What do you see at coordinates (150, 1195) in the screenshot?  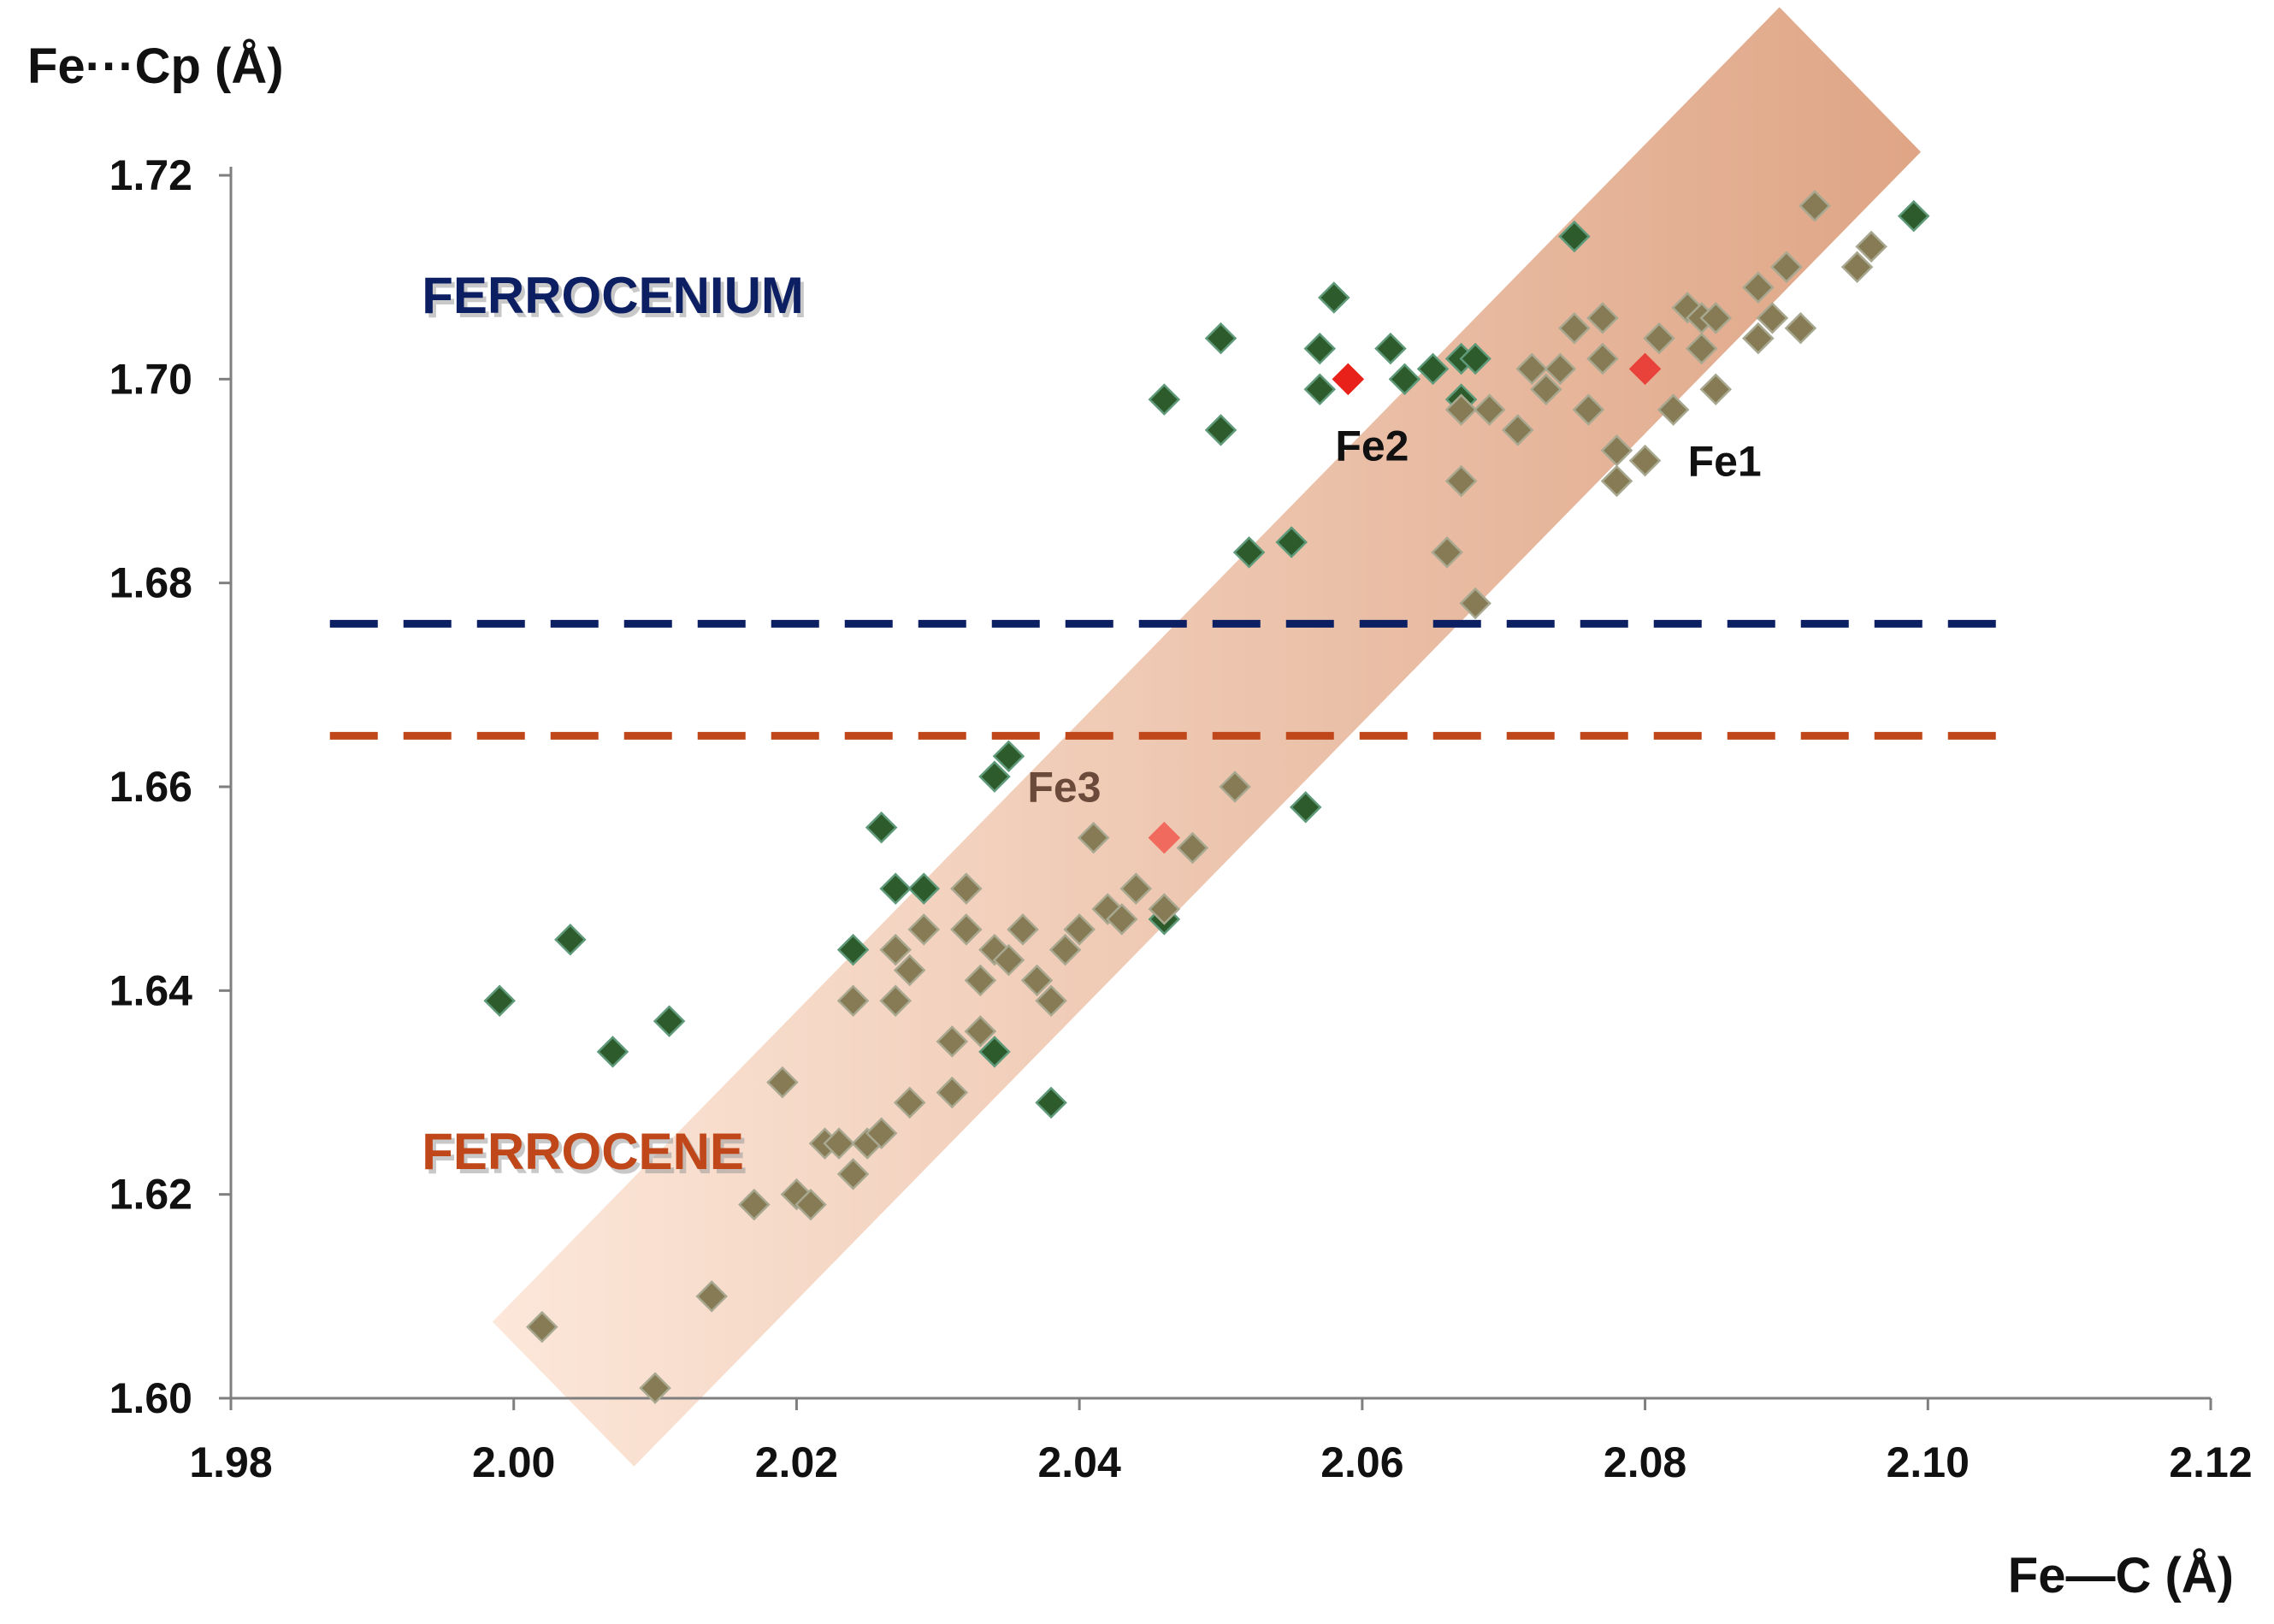 I see `y-tick-label: 1.62` at bounding box center [150, 1195].